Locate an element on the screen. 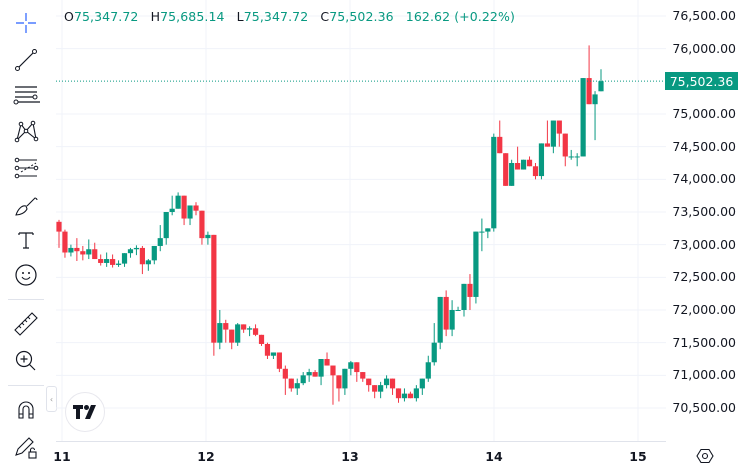 Image resolution: width=745 pixels, height=471 pixels. text-icon is located at coordinates (26, 240).